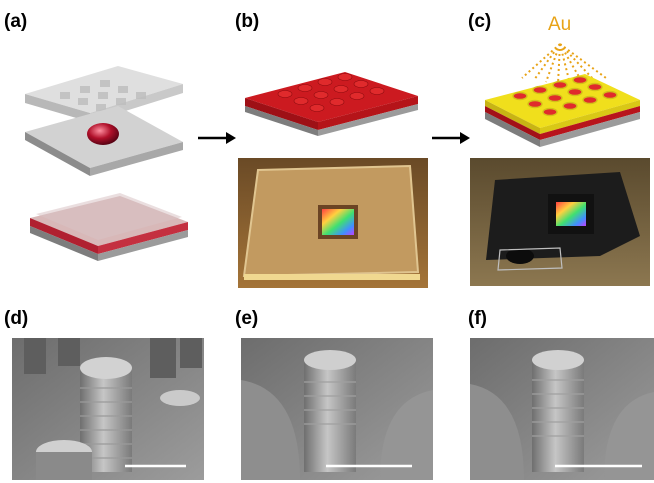  I want to click on panel-a-illustration, so click(106, 163).